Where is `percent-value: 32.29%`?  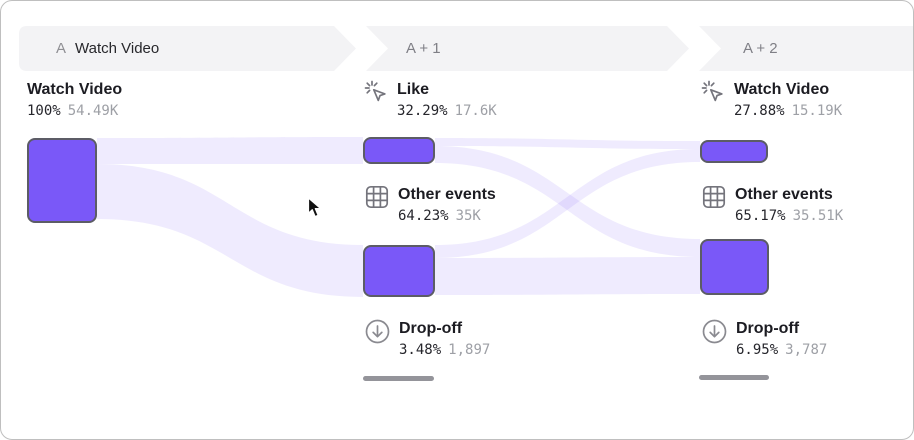
percent-value: 32.29% is located at coordinates (422, 111).